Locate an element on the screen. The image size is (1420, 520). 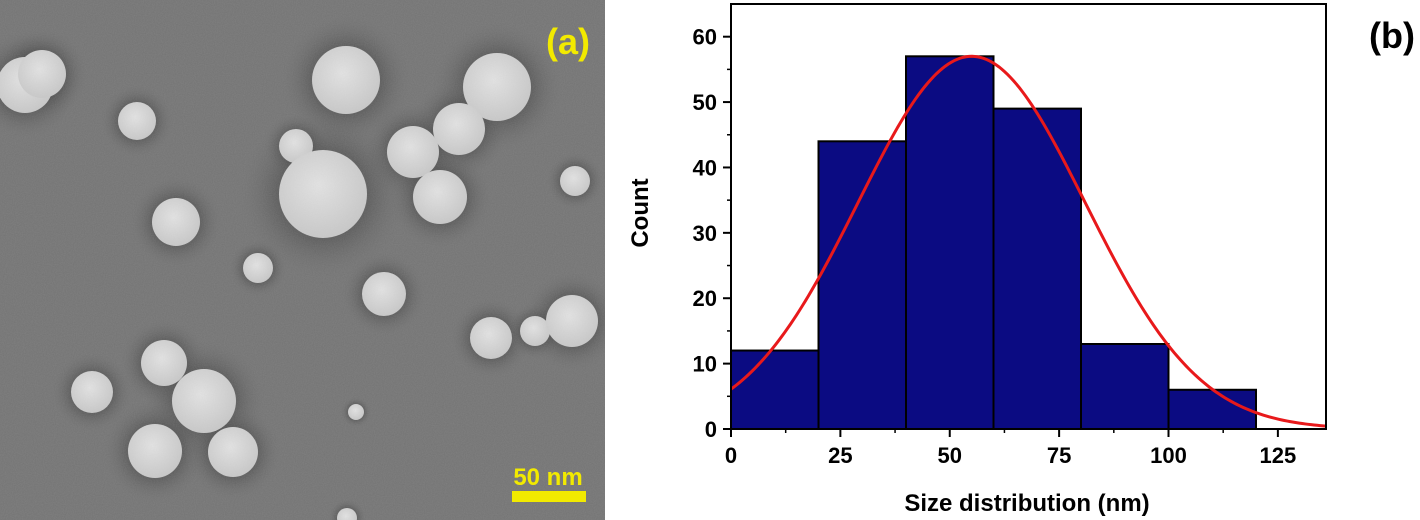
panel-b-label: (b) is located at coordinates (1392, 35).